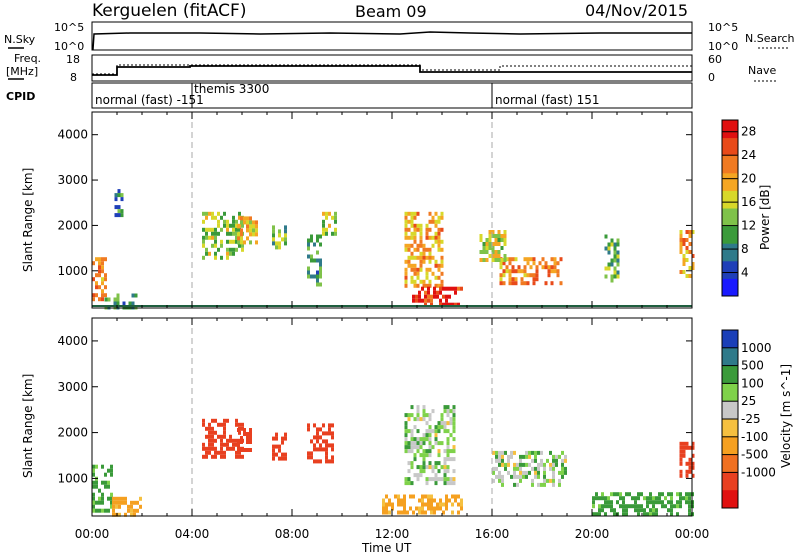 The image size is (800, 554). What do you see at coordinates (72, 135) in the screenshot?
I see `y-tick-label: 4000` at bounding box center [72, 135].